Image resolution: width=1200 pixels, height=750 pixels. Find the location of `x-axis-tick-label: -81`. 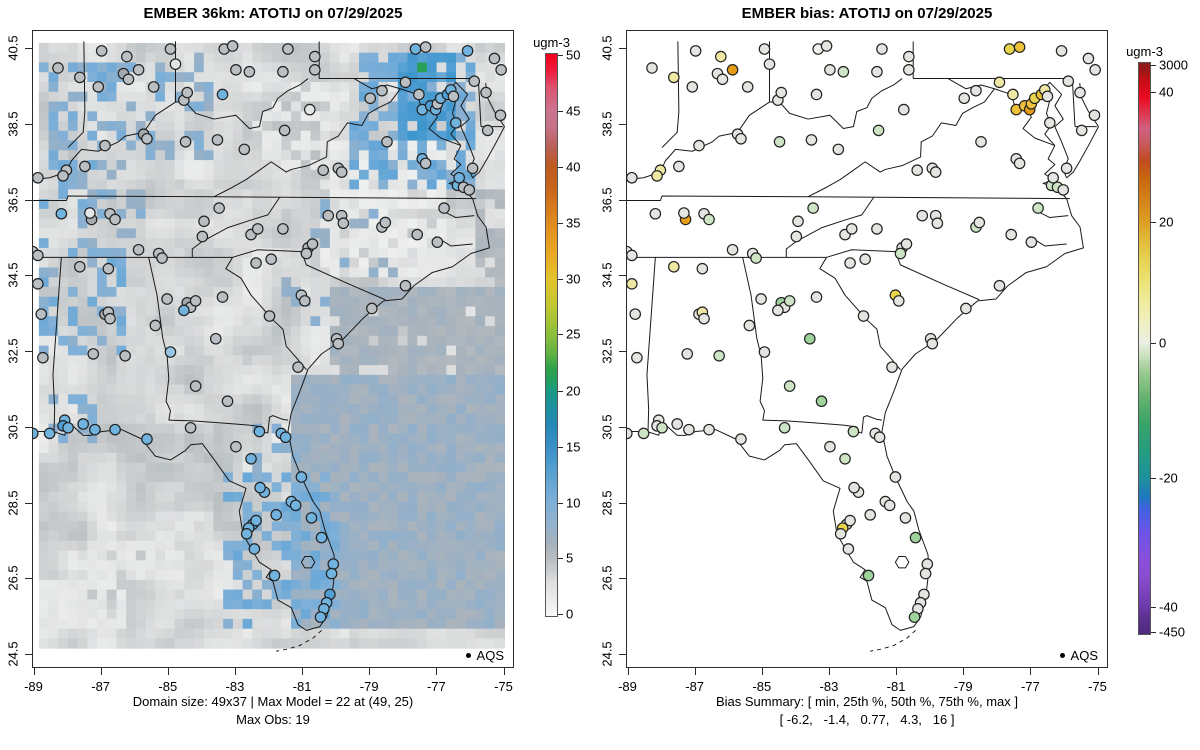

x-axis-tick-label: -81 is located at coordinates (302, 686).